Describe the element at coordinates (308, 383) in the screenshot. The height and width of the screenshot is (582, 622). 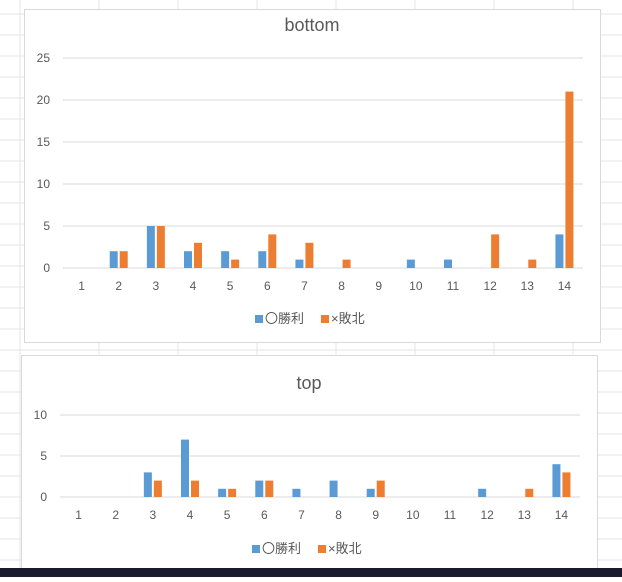
I see `chart-title: top` at that location.